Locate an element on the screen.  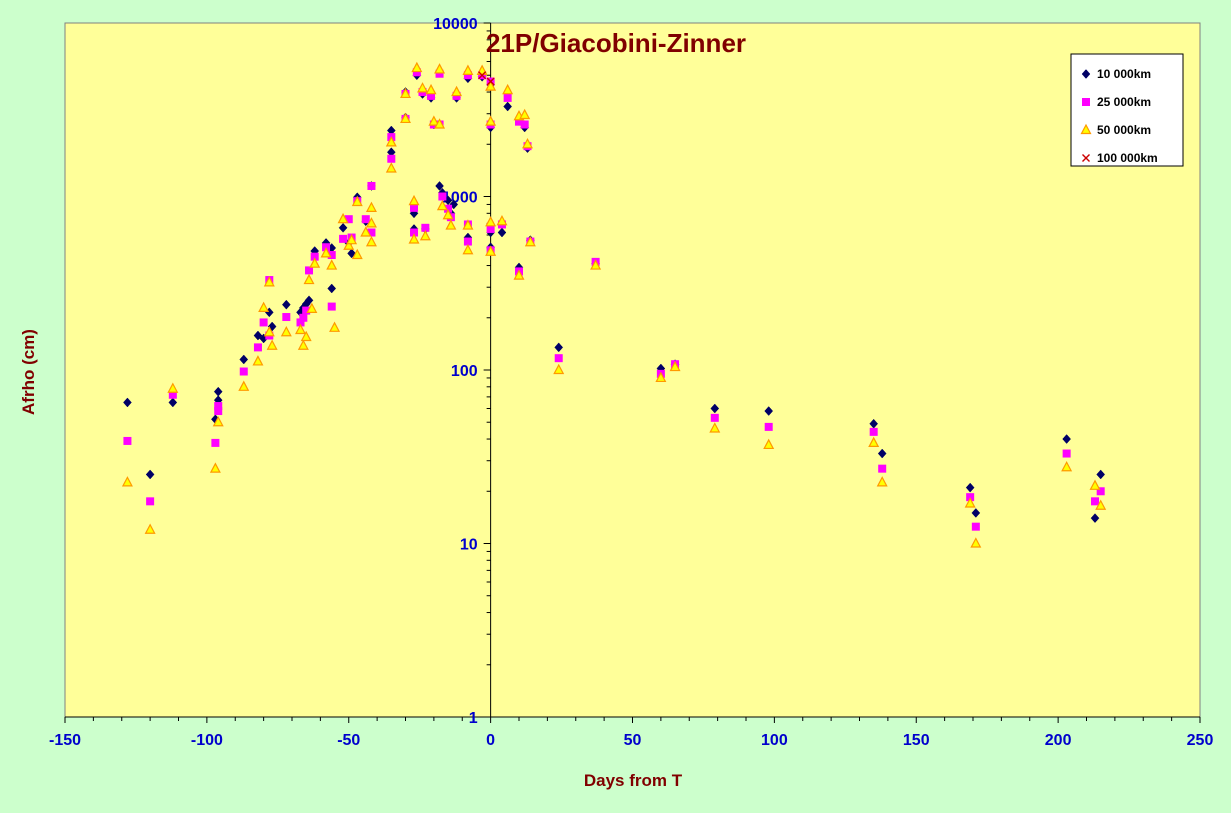
legend-items: 10 000km 25 000km 50 000km 100 000km is located at coordinates (1119, 116).